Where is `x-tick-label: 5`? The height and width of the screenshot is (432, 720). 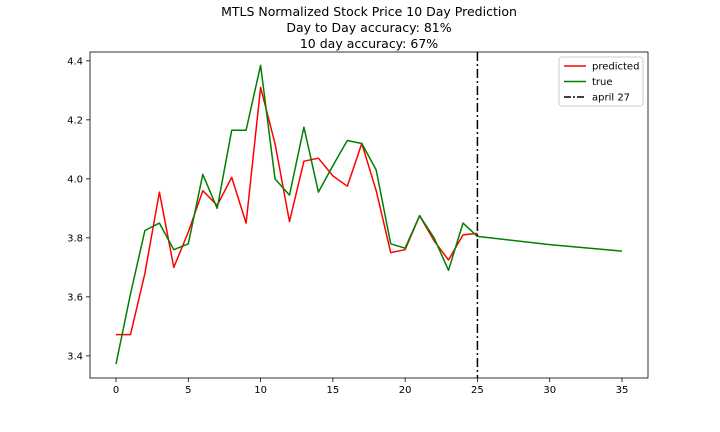
x-tick-label: 5 is located at coordinates (188, 390).